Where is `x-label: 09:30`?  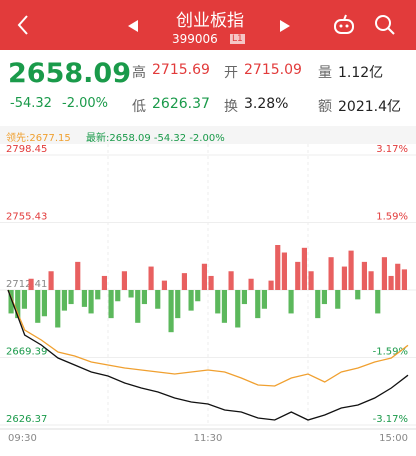 x-label: 09:30 is located at coordinates (22, 438).